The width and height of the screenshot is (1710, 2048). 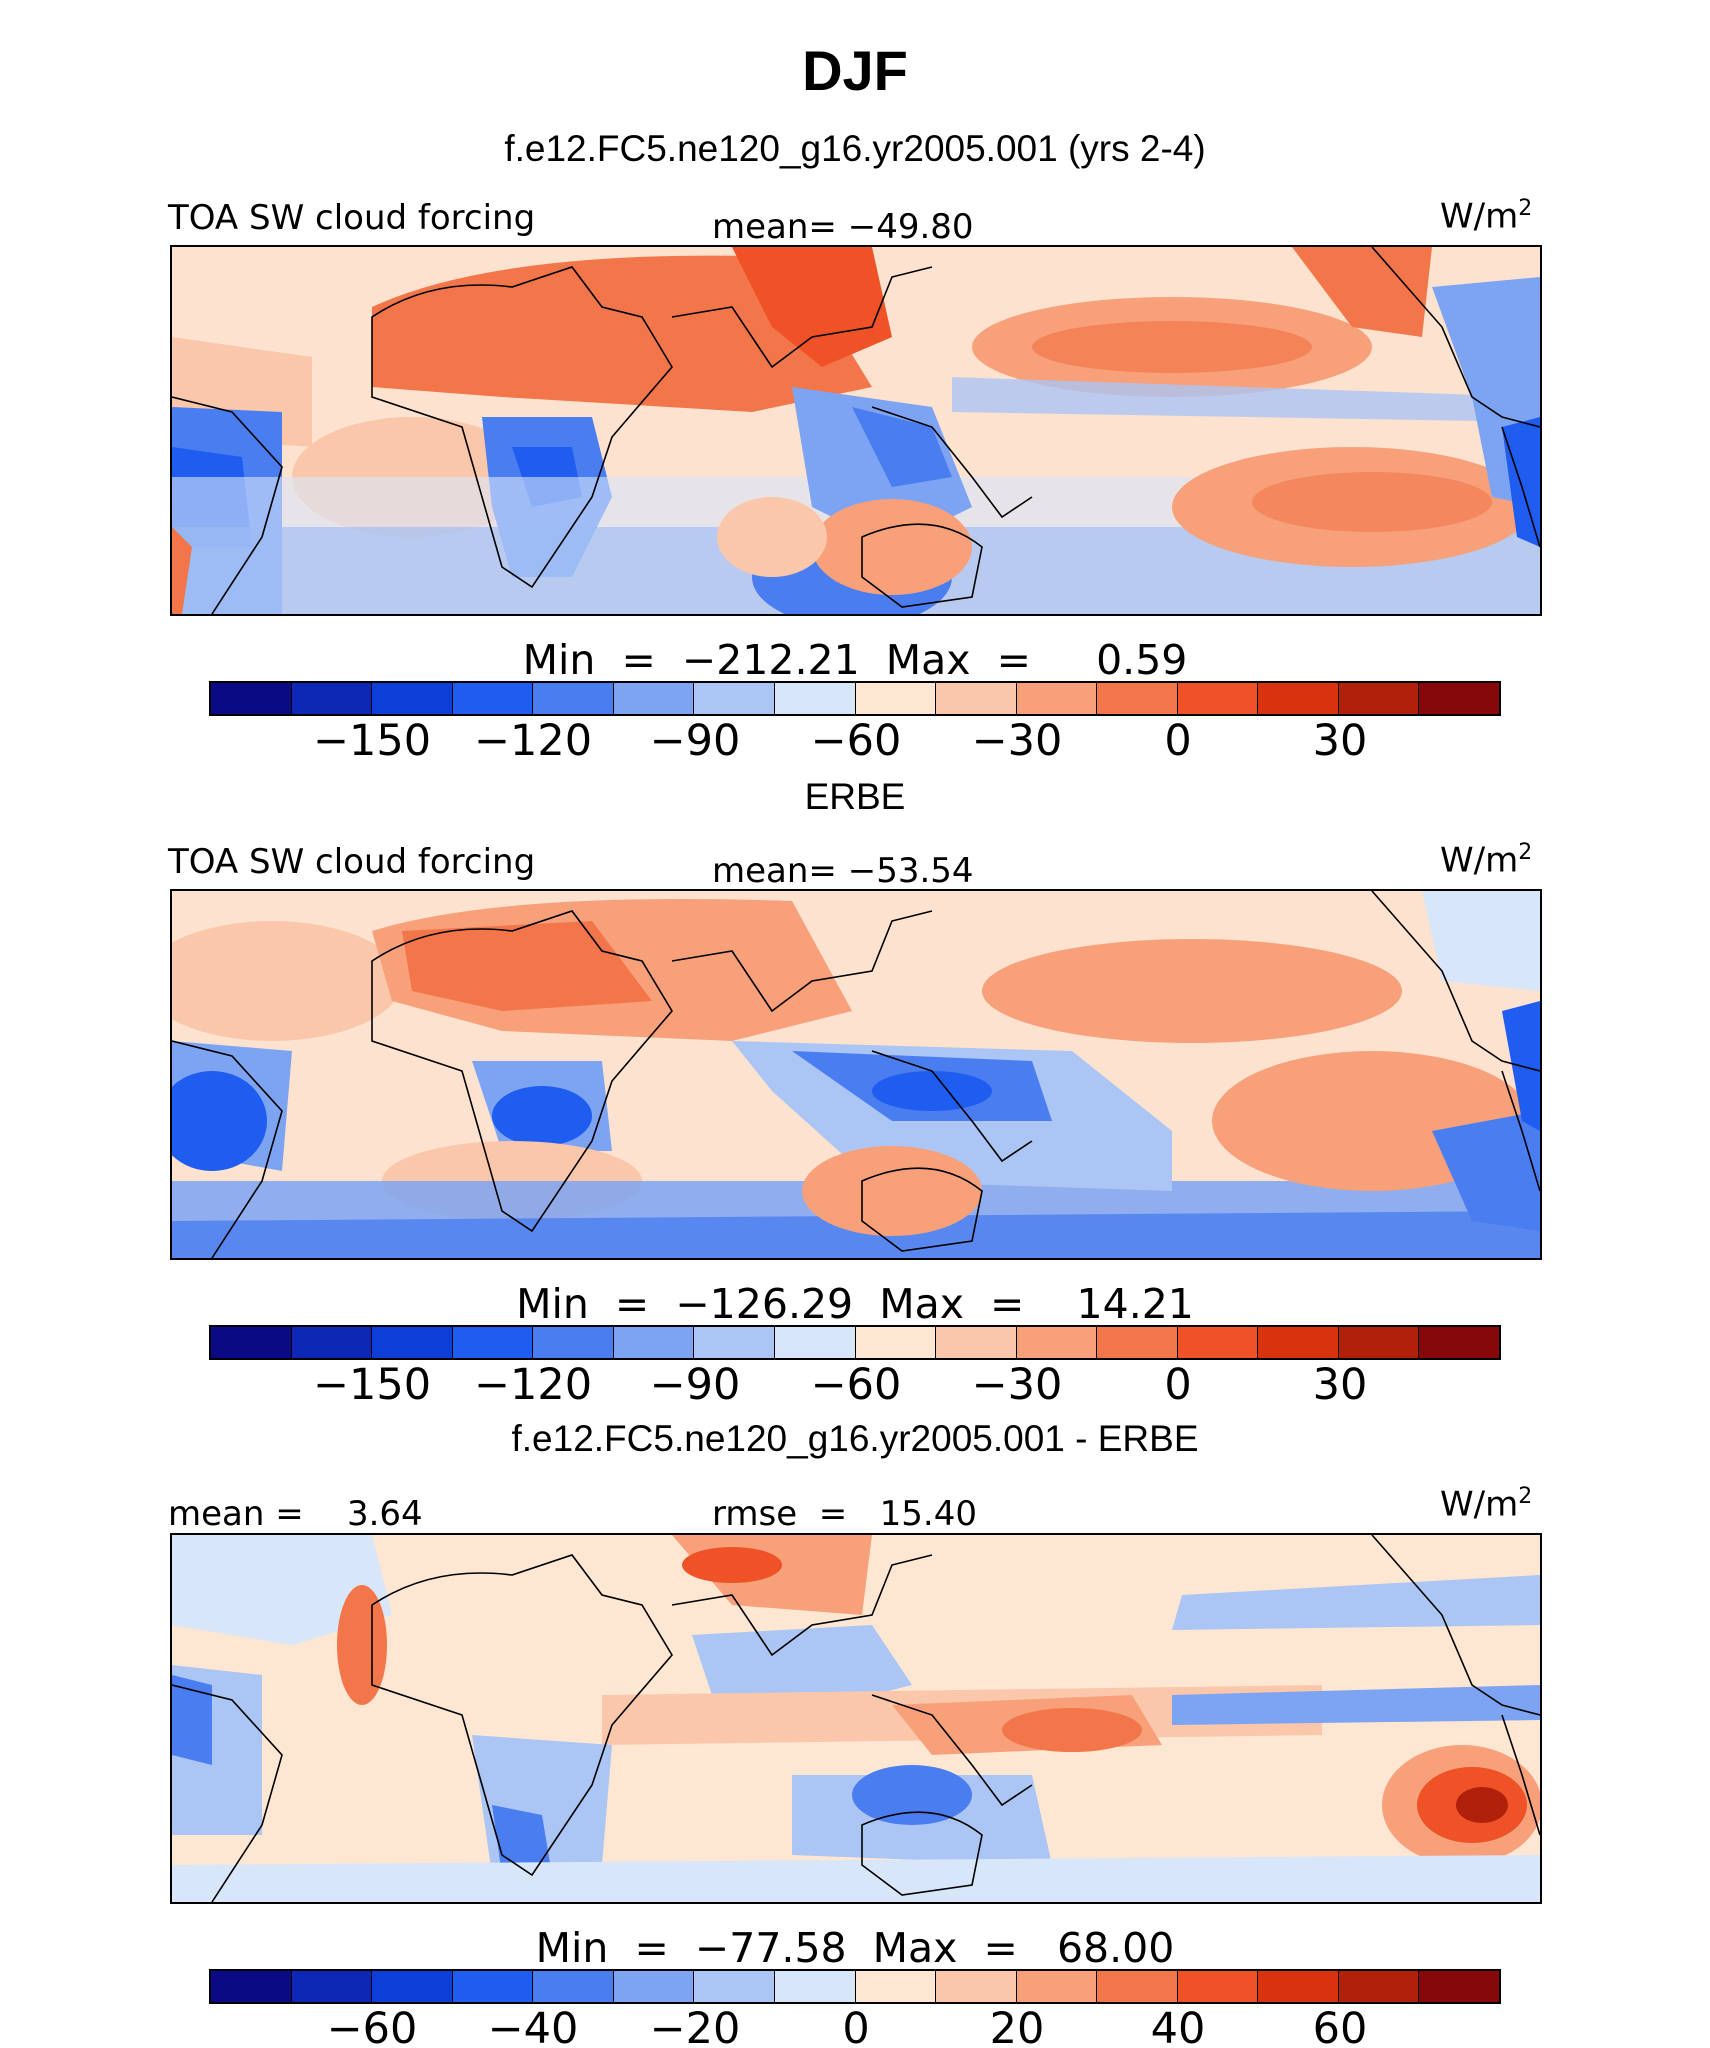 I want to click on panel-2-colorbar, so click(x=855, y=1342).